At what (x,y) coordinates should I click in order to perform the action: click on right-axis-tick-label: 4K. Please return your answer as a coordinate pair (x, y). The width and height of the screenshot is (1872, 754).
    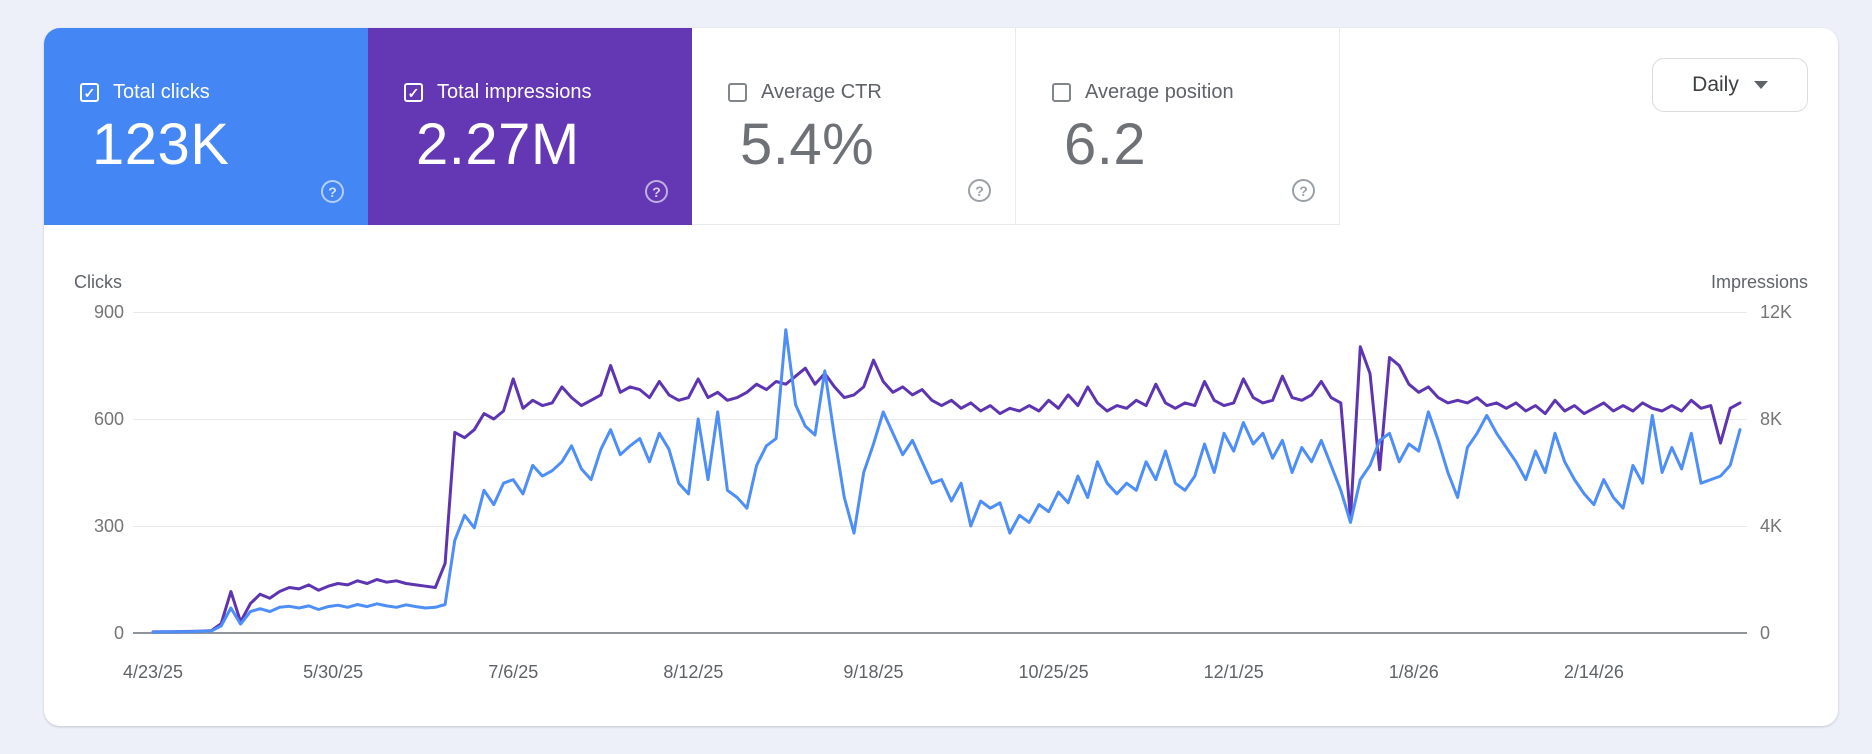
    Looking at the image, I should click on (1771, 526).